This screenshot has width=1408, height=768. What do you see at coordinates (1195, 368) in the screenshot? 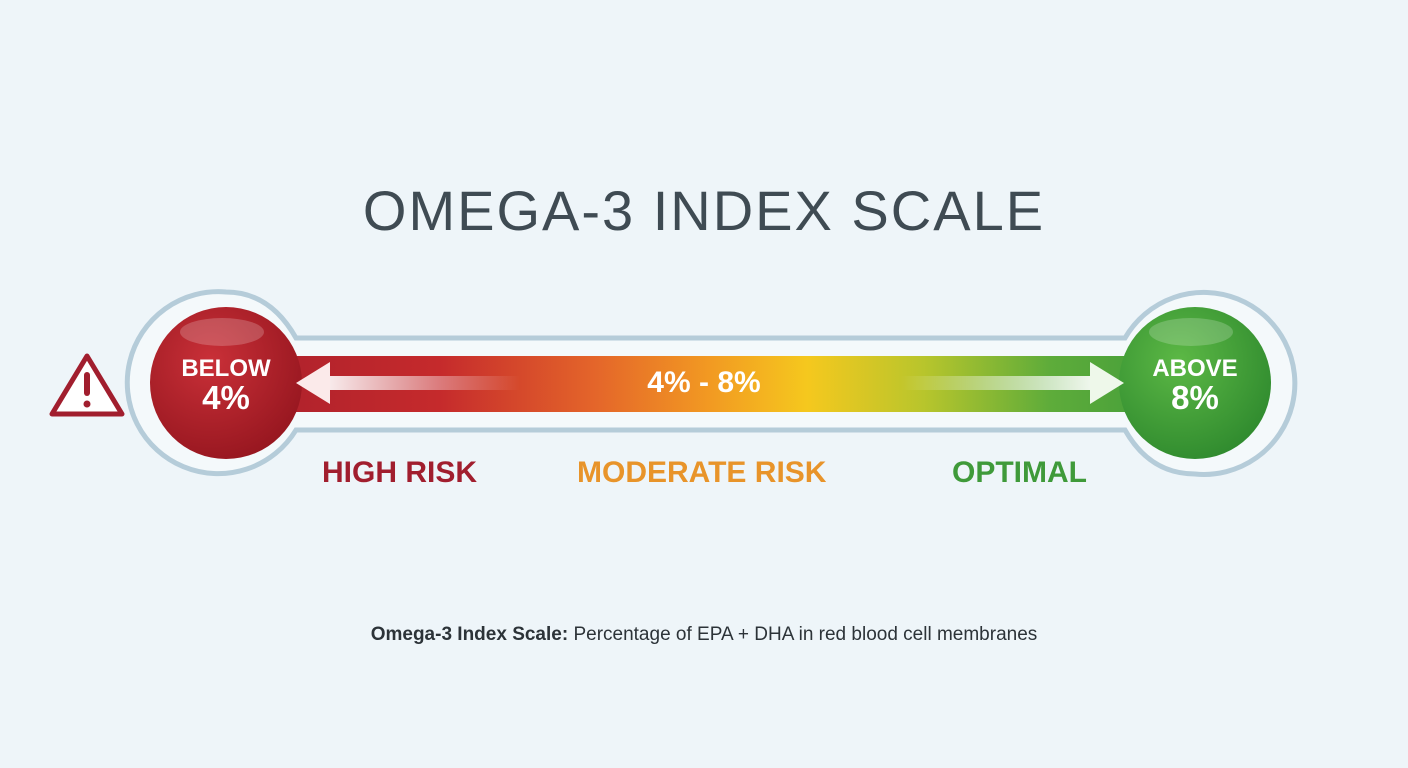
I see `above-text: ABOVE` at bounding box center [1195, 368].